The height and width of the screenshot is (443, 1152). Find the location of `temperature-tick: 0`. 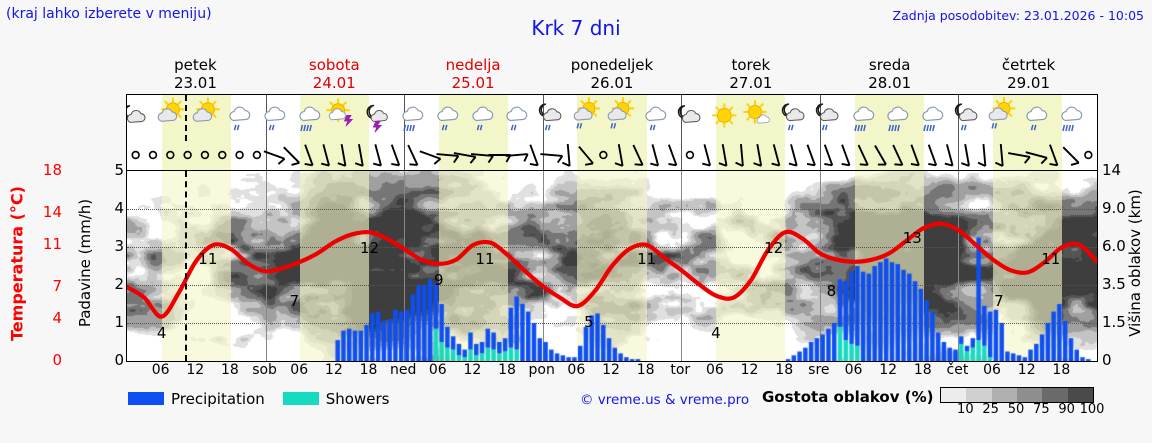

temperature-tick: 0 is located at coordinates (57, 360).